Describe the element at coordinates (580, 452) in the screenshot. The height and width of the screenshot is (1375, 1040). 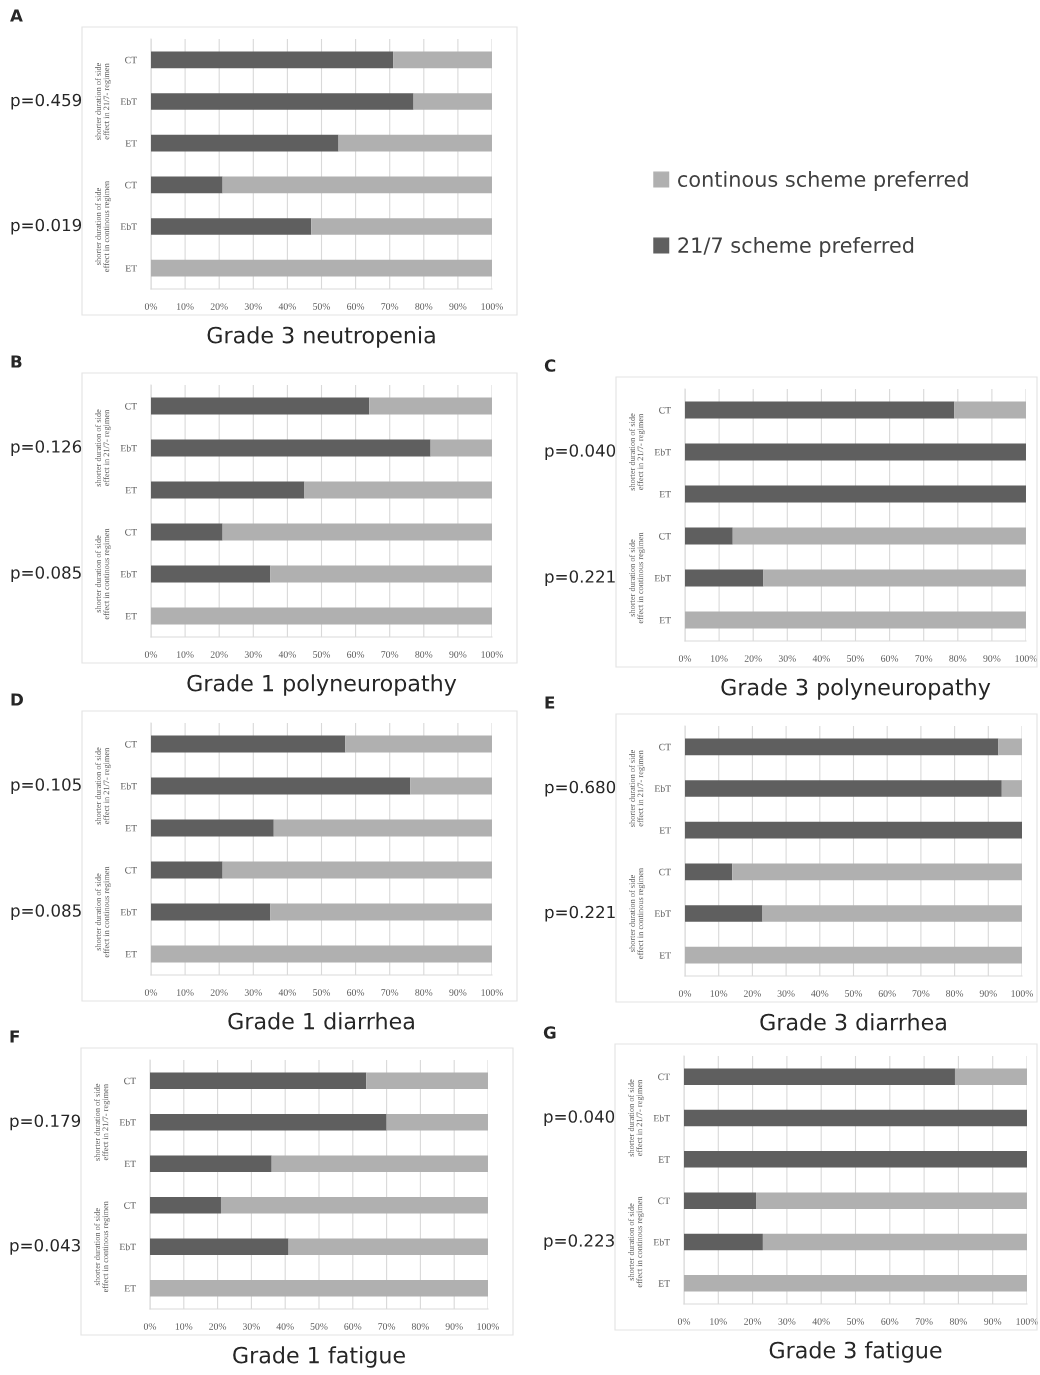
I see `text: p=0.040` at that location.